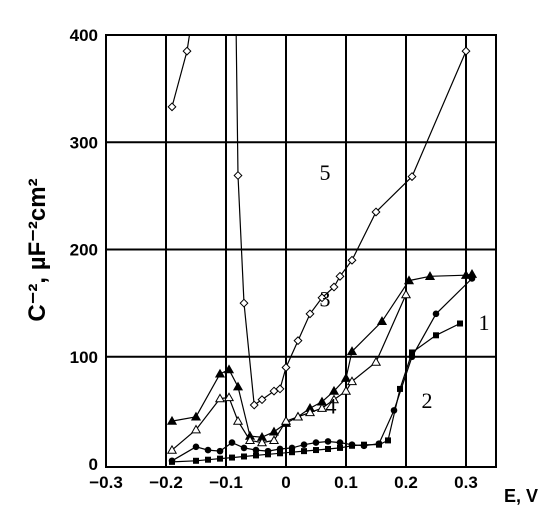  Describe the element at coordinates (84, 142) in the screenshot. I see `y-tick-label: 300` at that location.